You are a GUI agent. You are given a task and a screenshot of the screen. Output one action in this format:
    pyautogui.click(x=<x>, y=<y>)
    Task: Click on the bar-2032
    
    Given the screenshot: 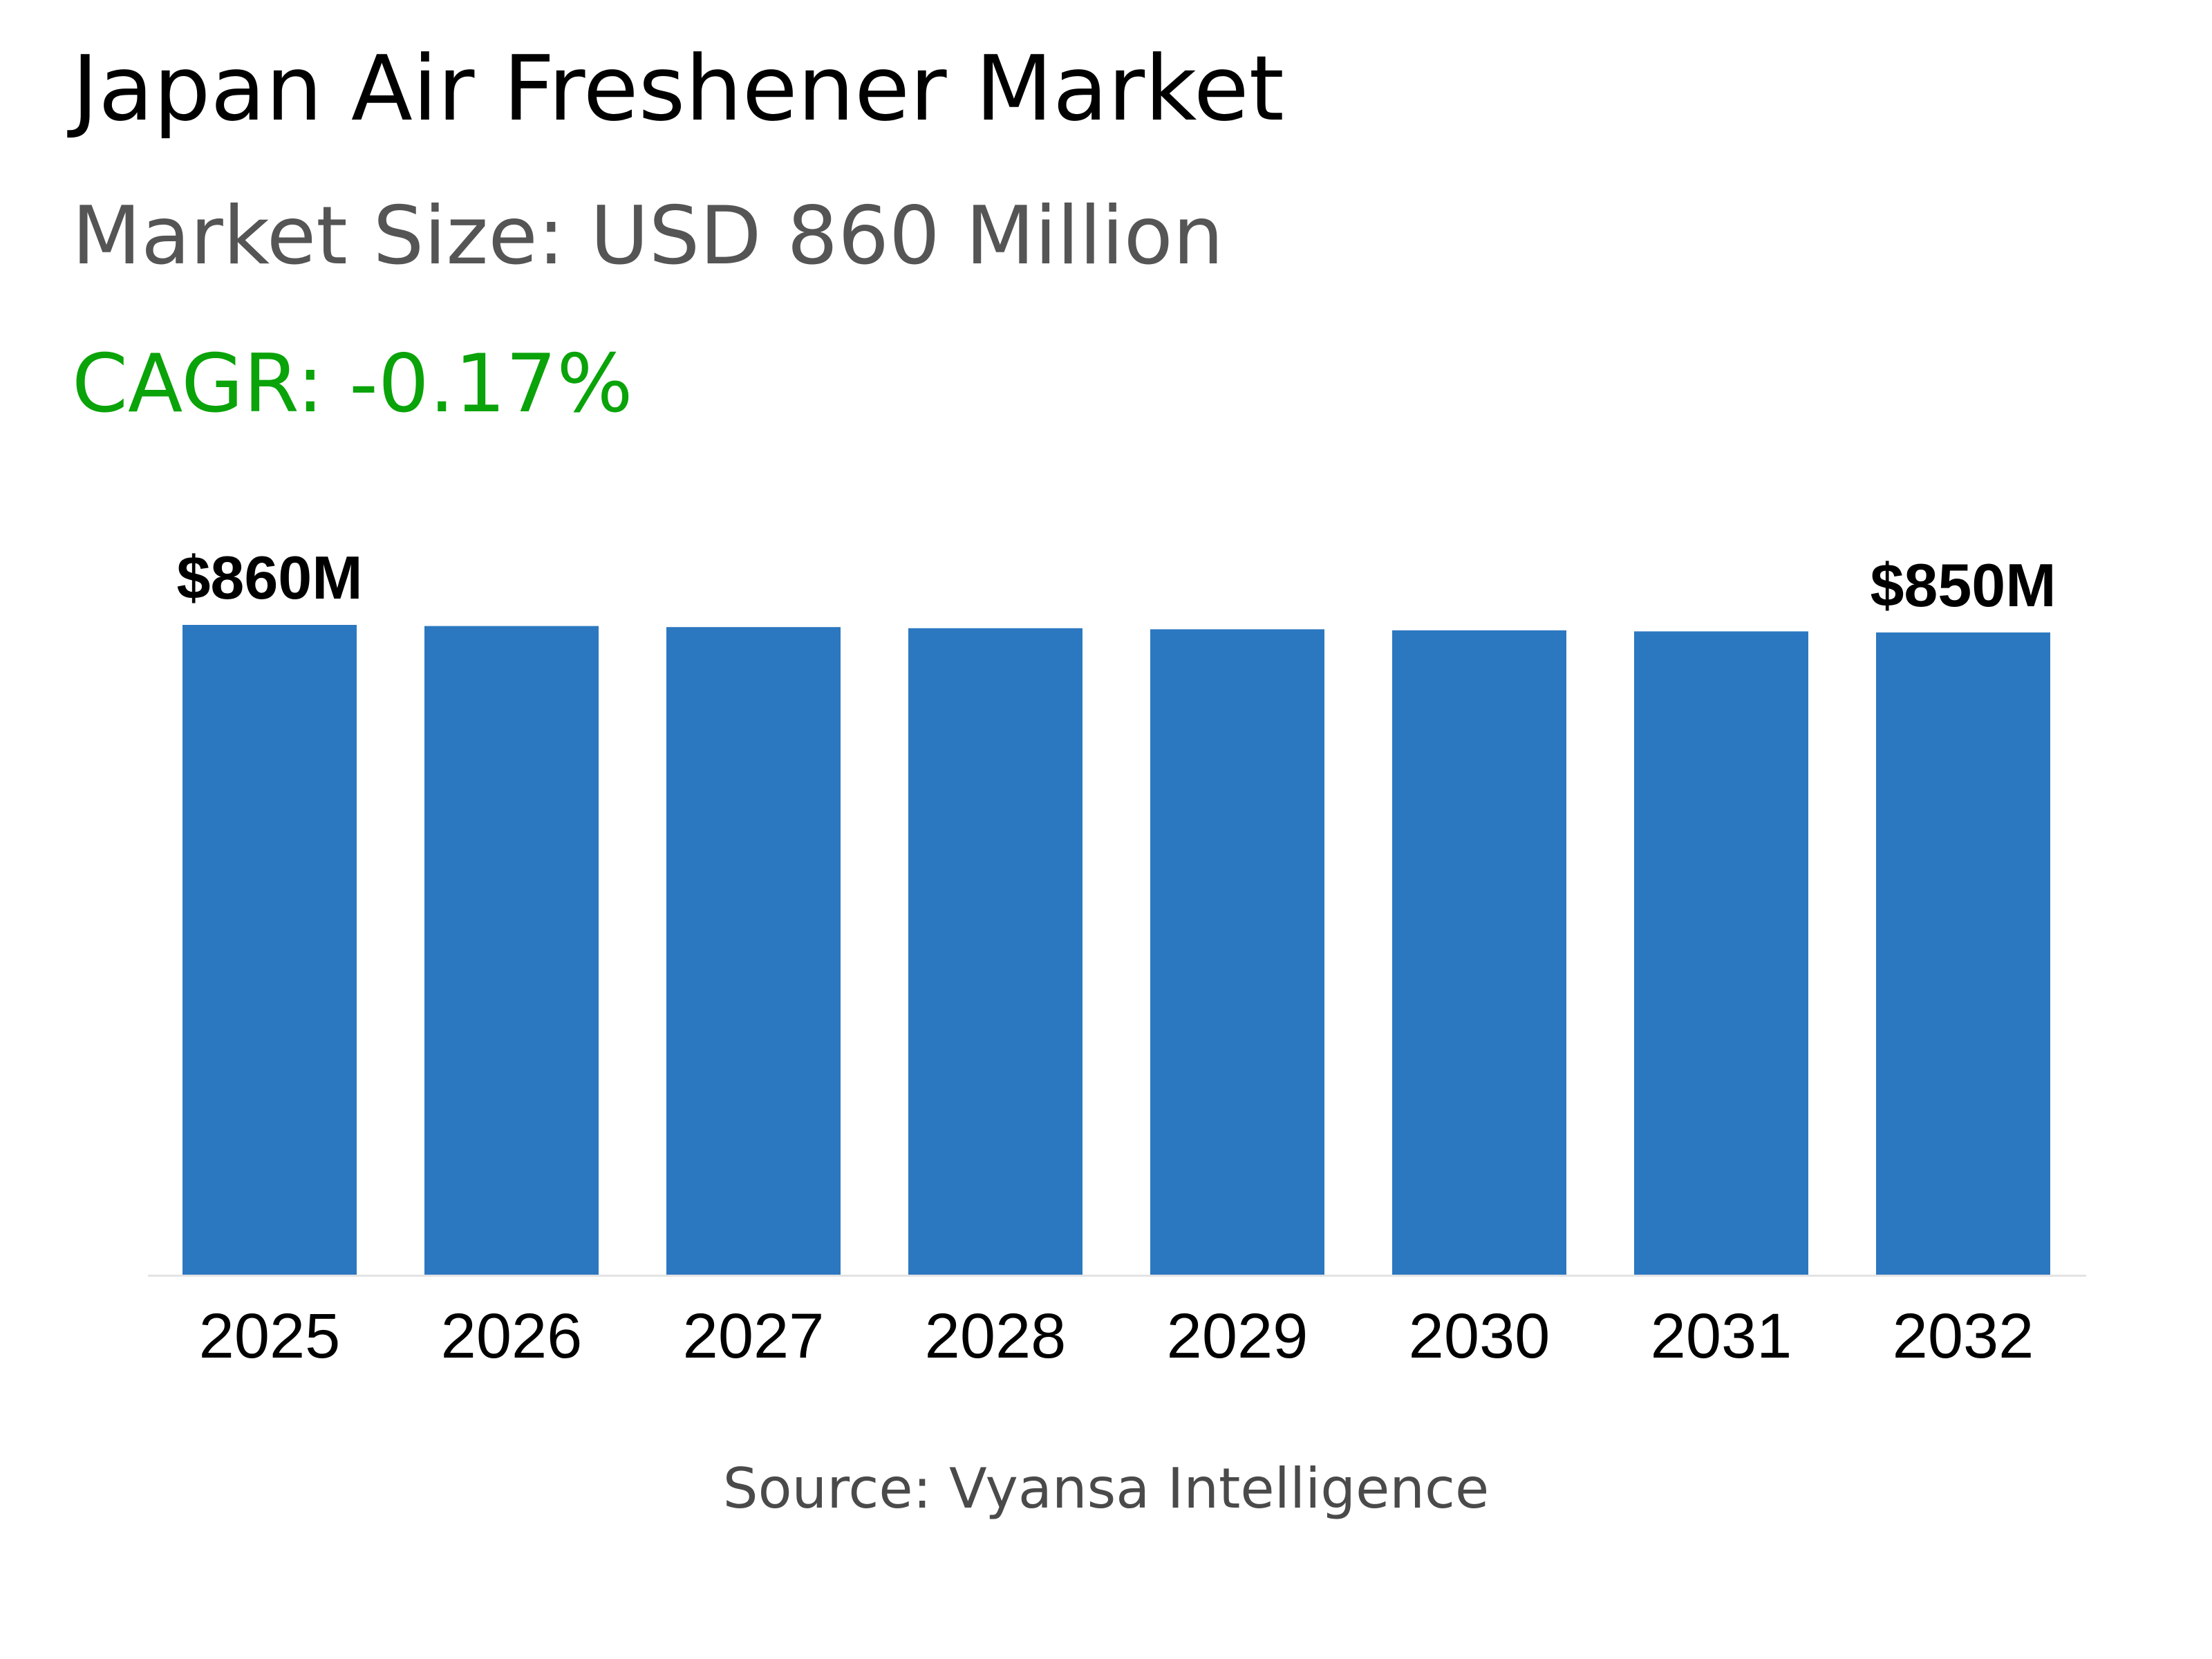 What is the action you would take?
    pyautogui.click(x=1963, y=953)
    